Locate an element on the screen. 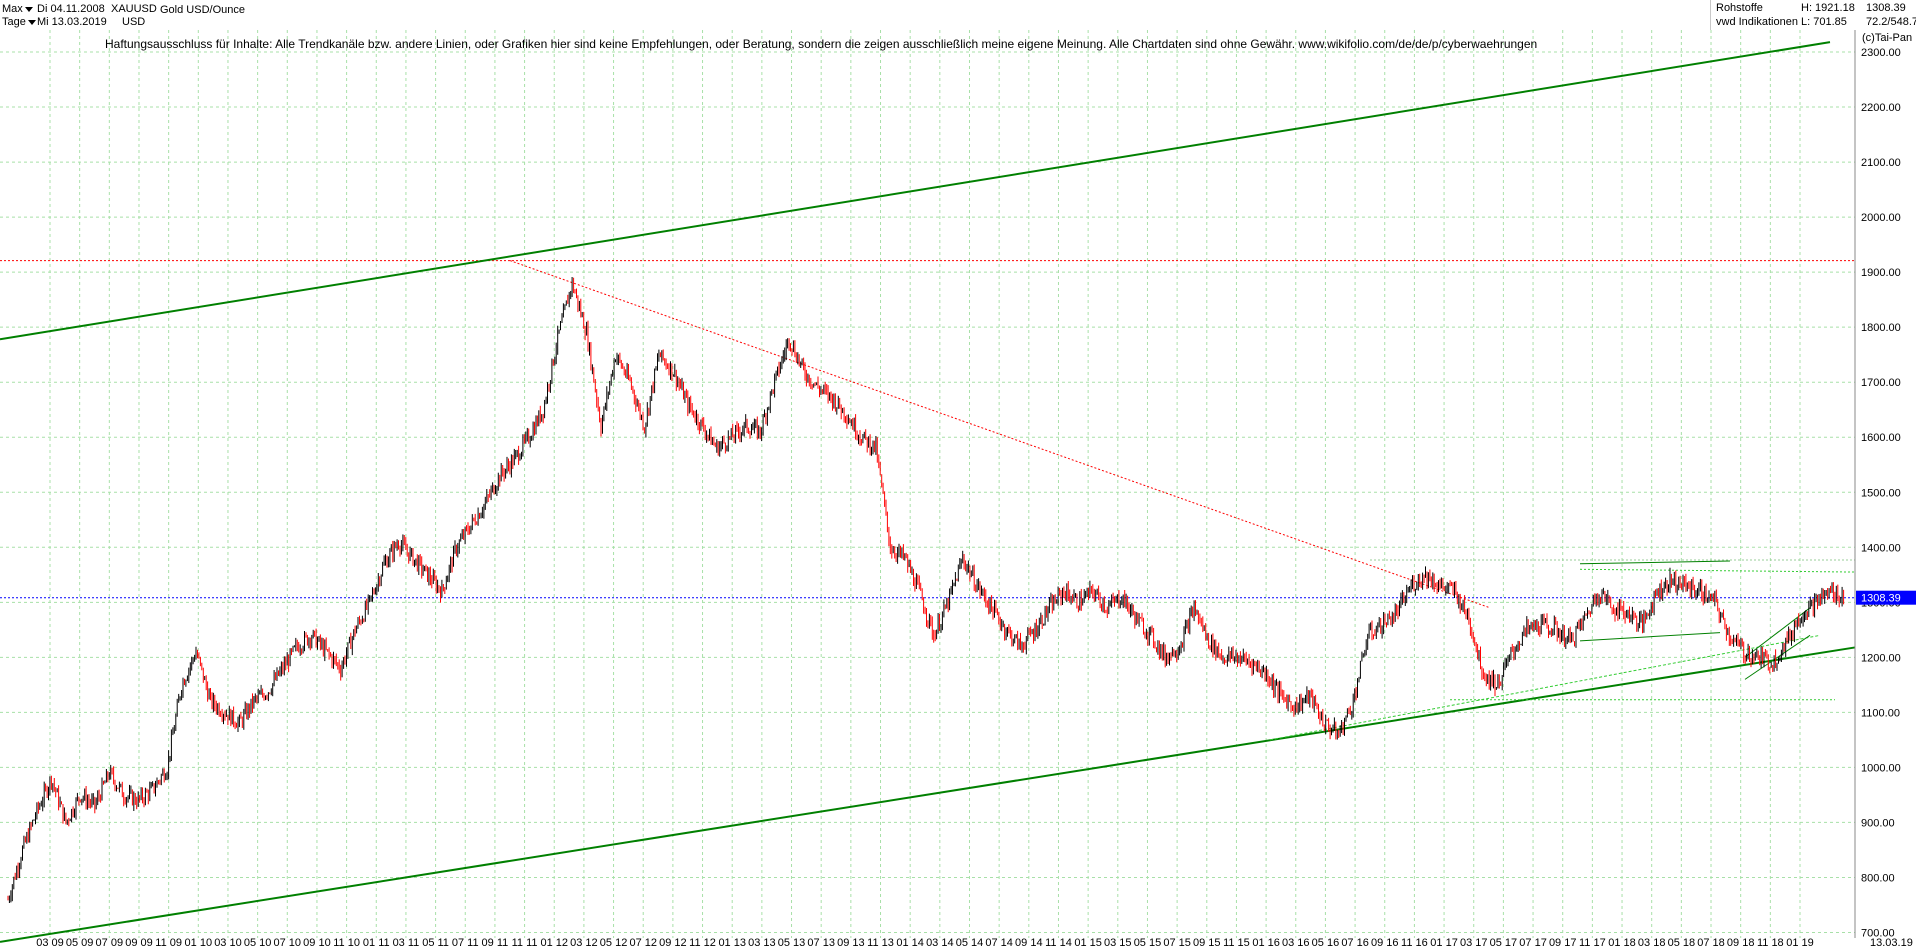 Image resolution: width=1916 pixels, height=952 pixels. x-tick-label: 09 13 is located at coordinates (851, 943).